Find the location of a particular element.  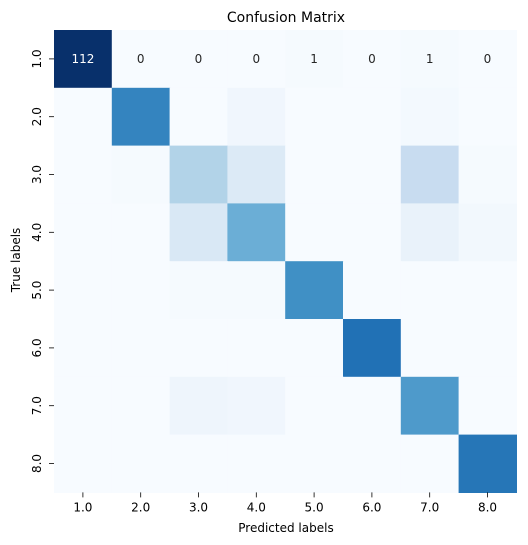

heatmap-cell-r1-c8 is located at coordinates (487, 59).